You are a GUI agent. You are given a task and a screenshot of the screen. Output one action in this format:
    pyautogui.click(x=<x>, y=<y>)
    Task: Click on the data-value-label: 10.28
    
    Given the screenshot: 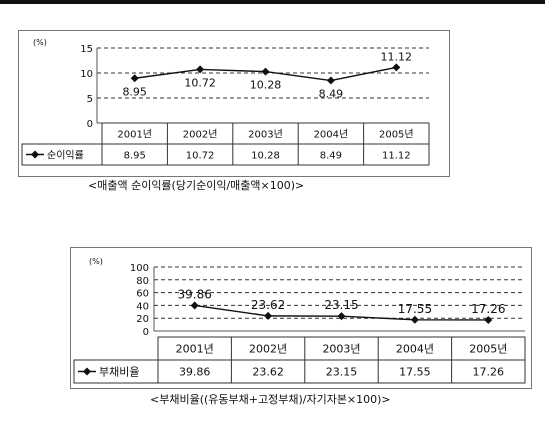 What is the action you would take?
    pyautogui.click(x=266, y=85)
    